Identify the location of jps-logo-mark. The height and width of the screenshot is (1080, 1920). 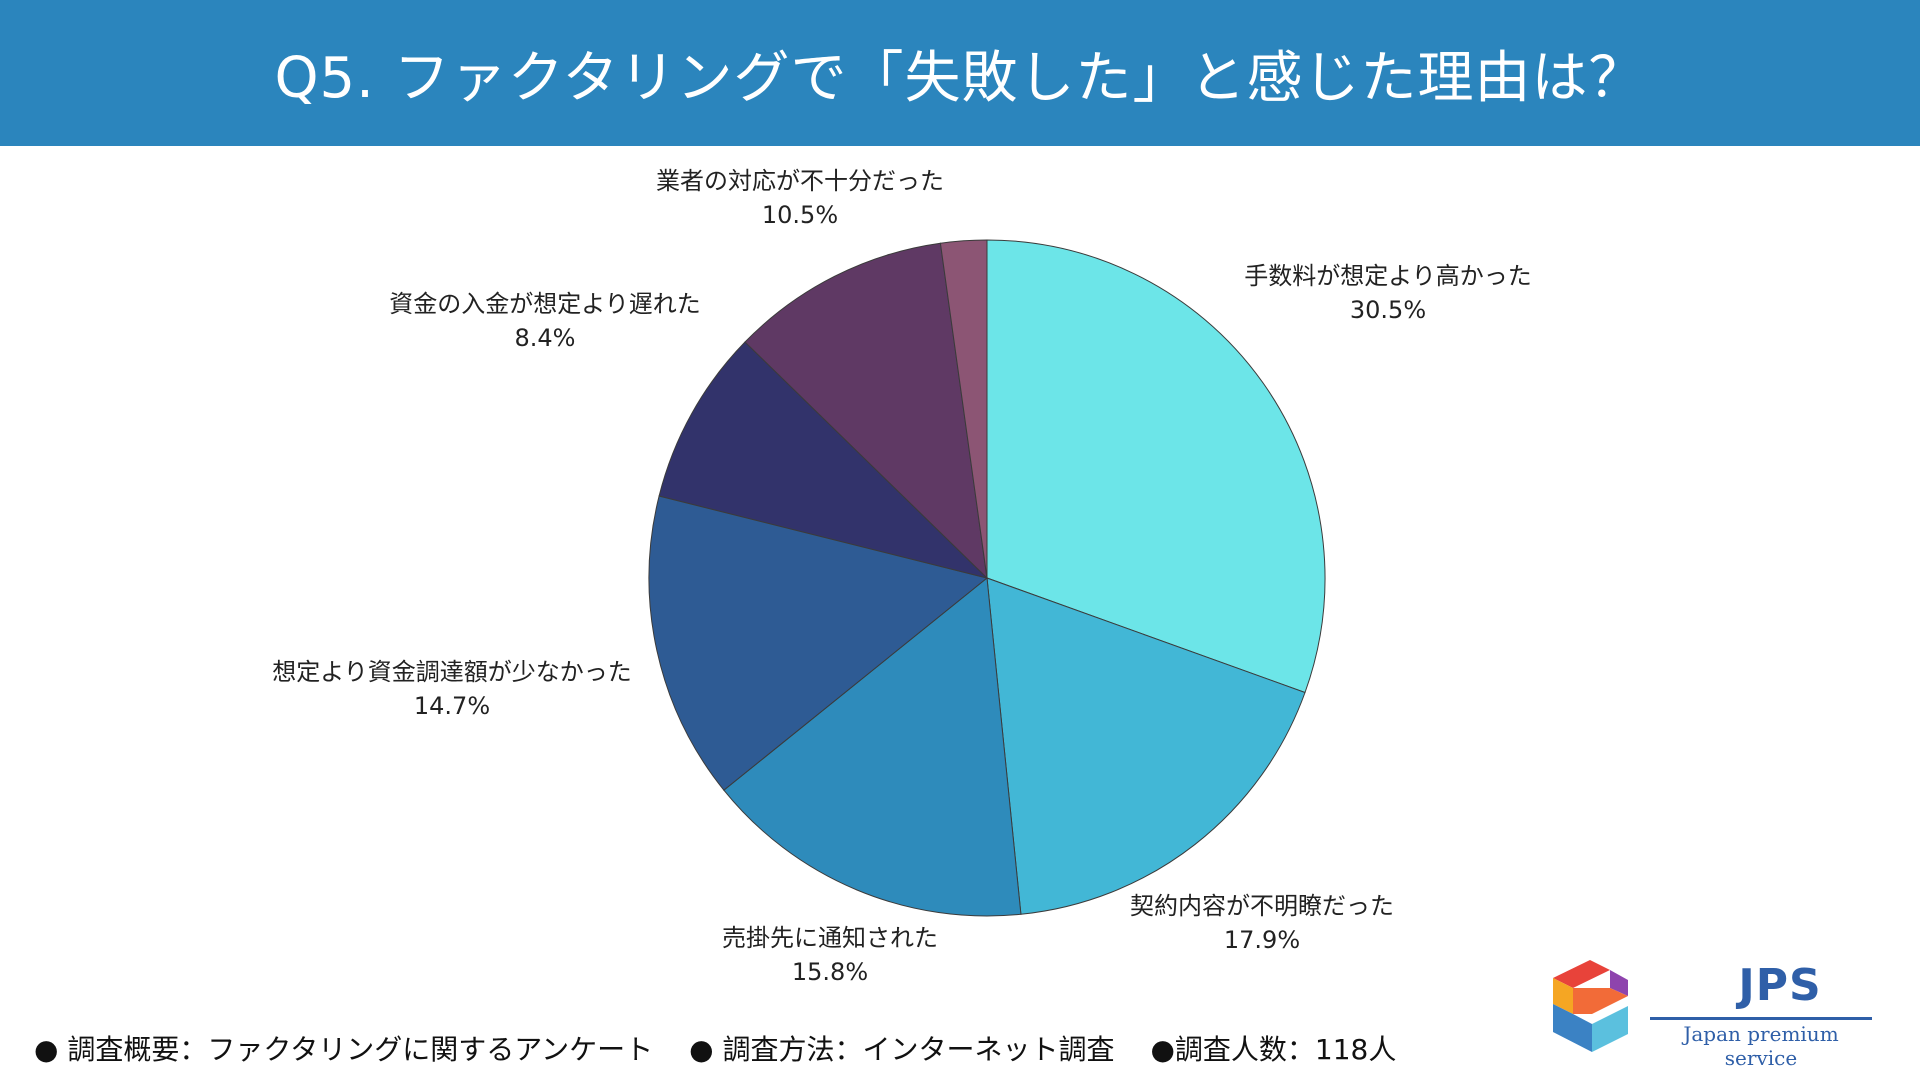
(1590, 1006).